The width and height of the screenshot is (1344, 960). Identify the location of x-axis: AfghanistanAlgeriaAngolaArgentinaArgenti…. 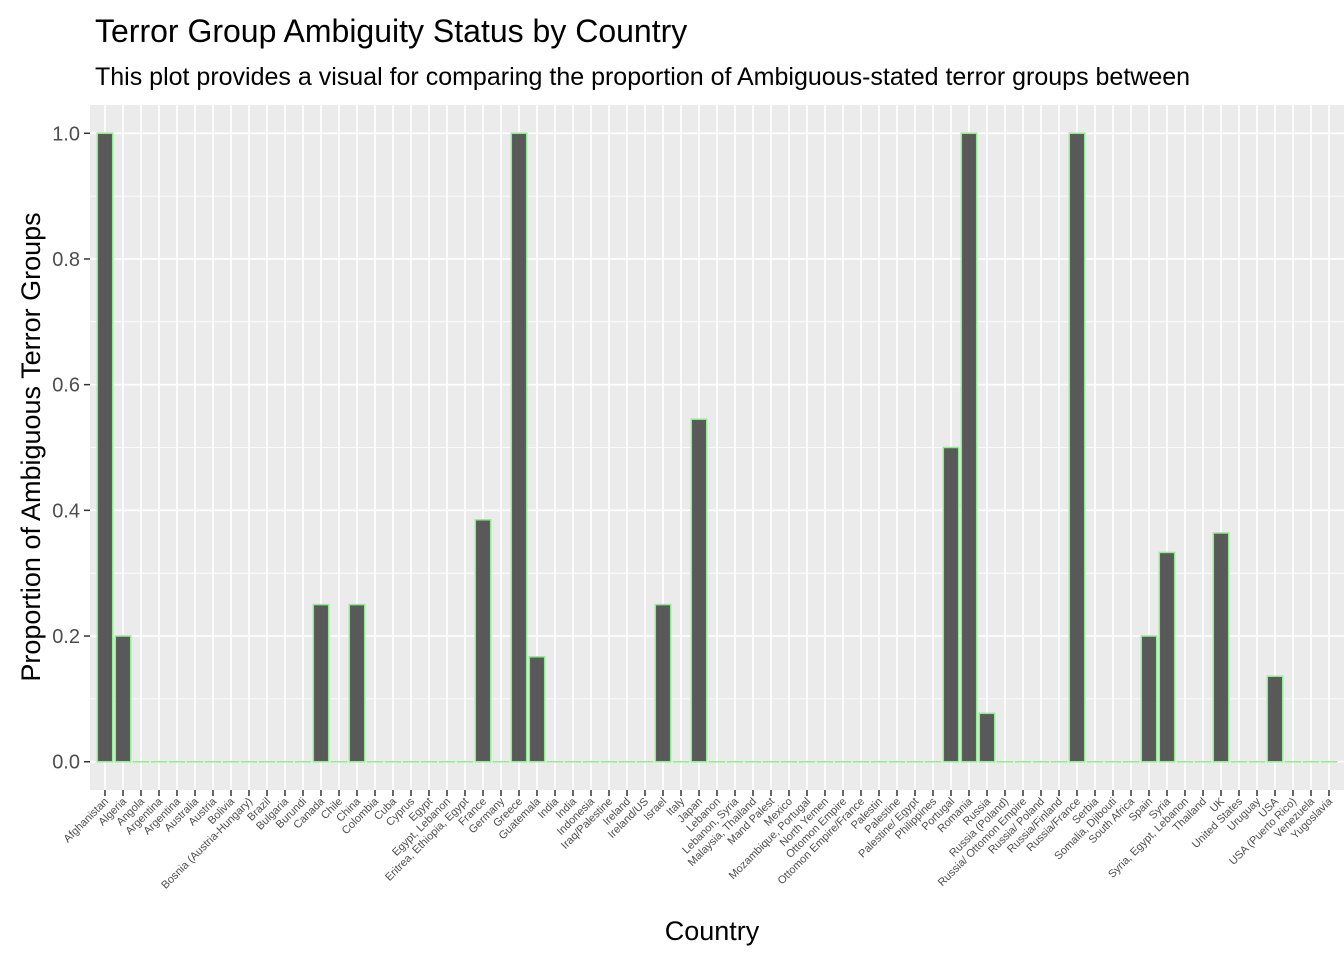
(699, 840).